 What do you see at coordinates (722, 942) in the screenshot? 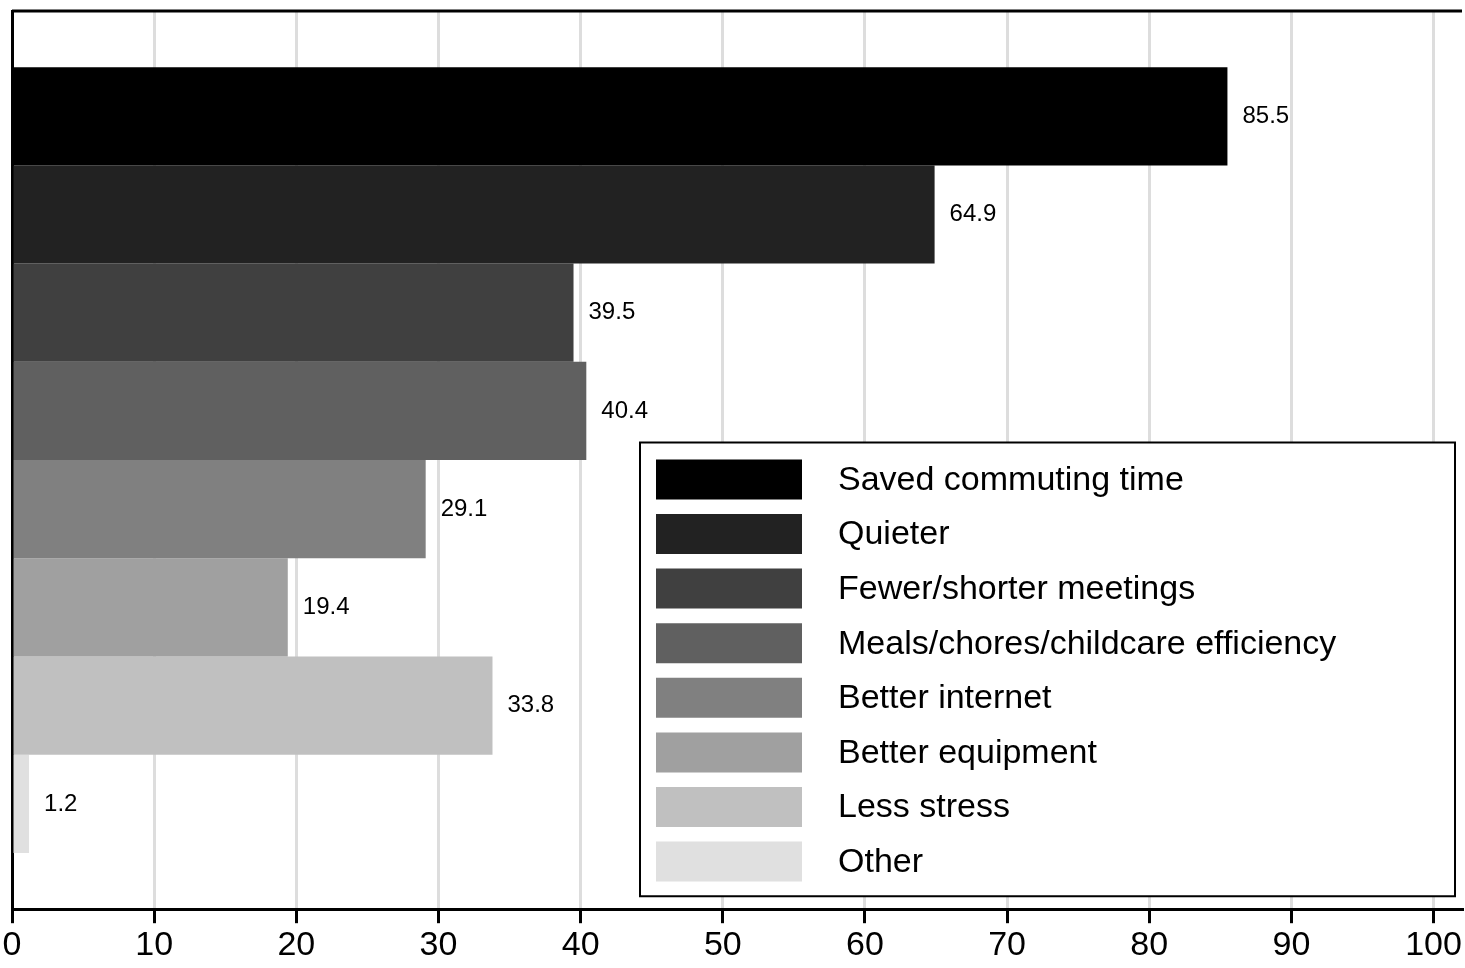
I see `x-tick-label: 50` at bounding box center [722, 942].